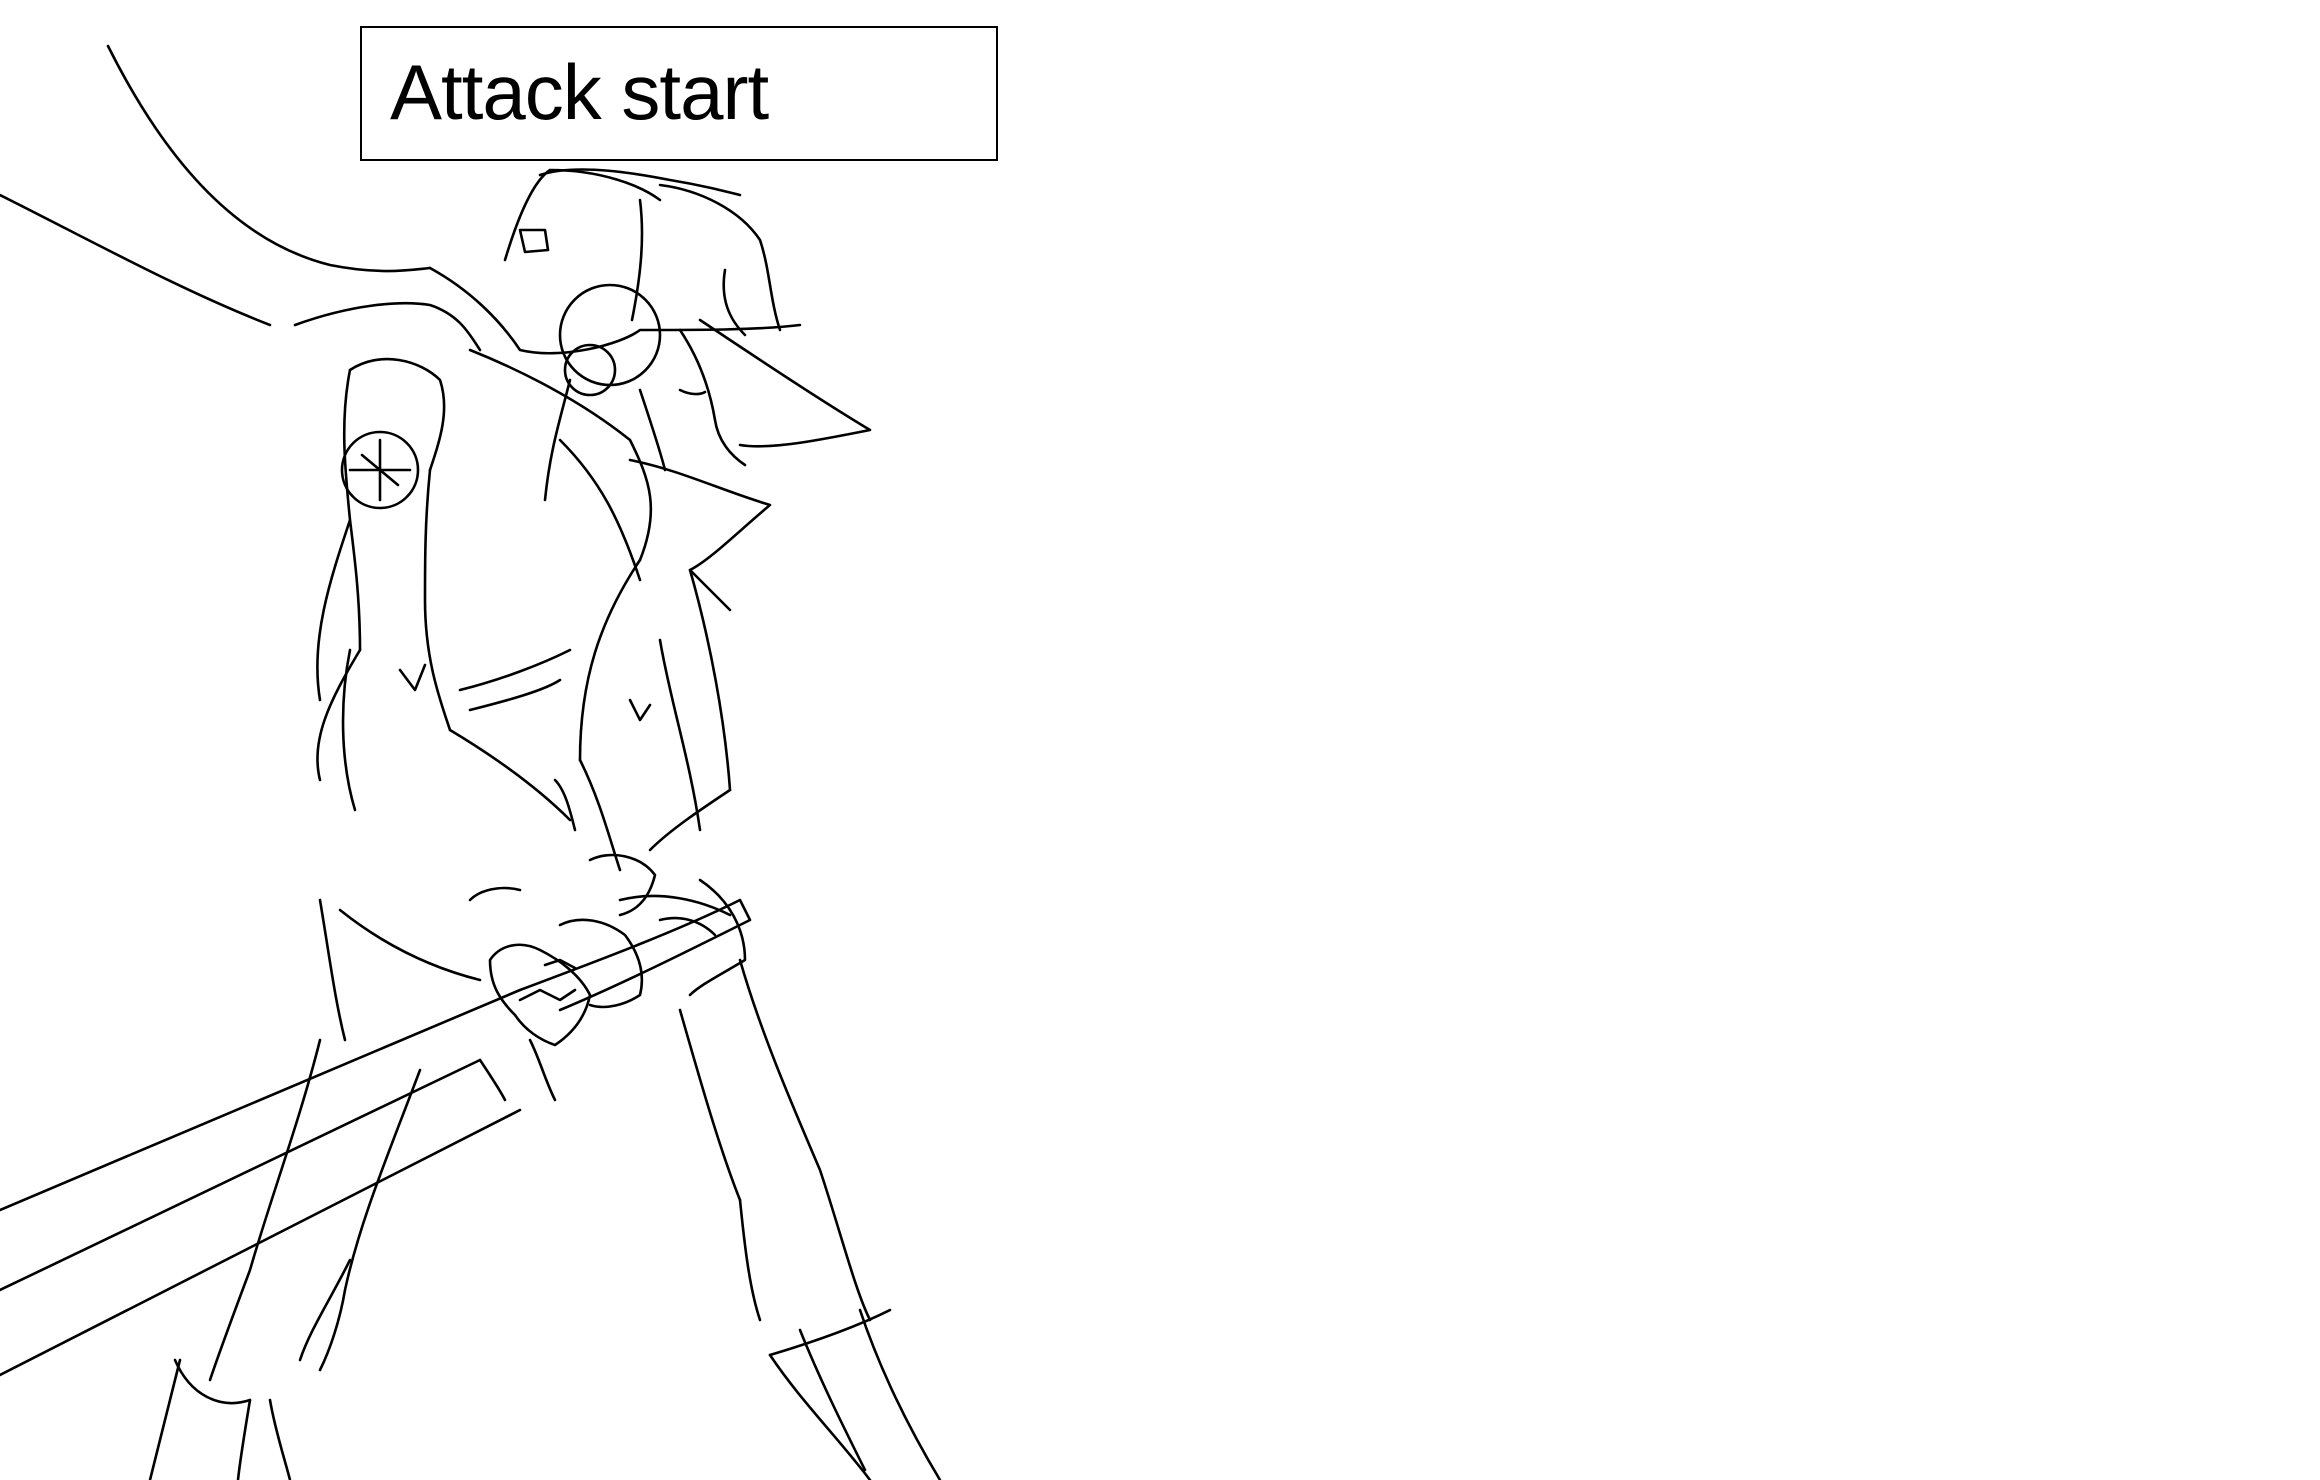  I want to click on boot-left-side, so click(165, 1419).